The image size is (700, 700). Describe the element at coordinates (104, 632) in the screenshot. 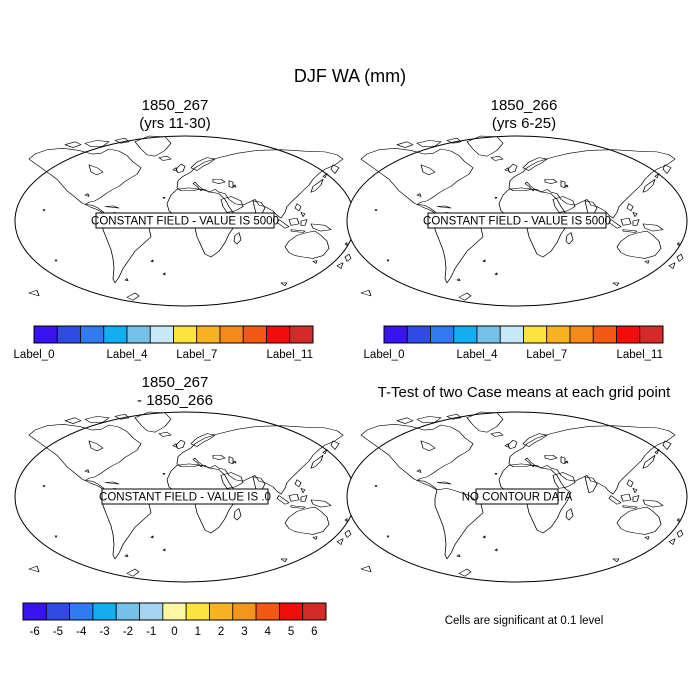

I see `colorbar-label: -3` at that location.